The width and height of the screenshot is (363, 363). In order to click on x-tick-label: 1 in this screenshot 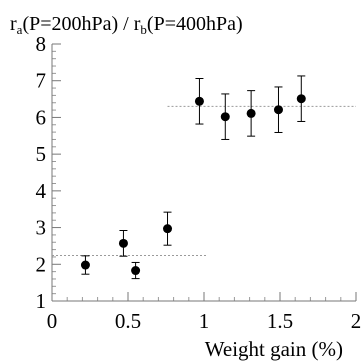, I will do `click(204, 321)`.